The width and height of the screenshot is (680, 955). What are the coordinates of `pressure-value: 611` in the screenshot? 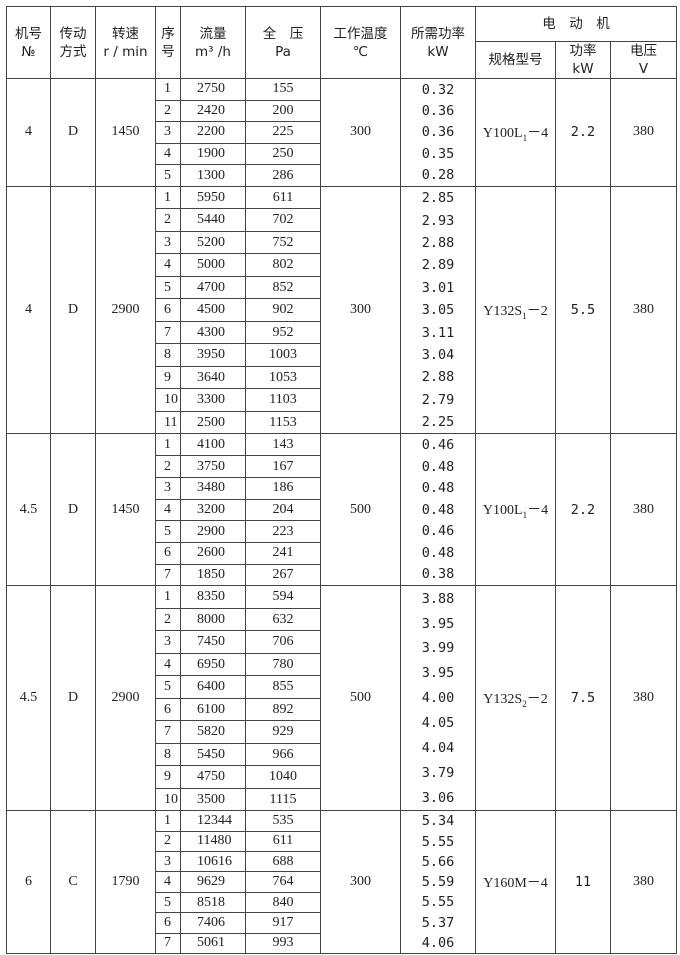 It's located at (283, 841).